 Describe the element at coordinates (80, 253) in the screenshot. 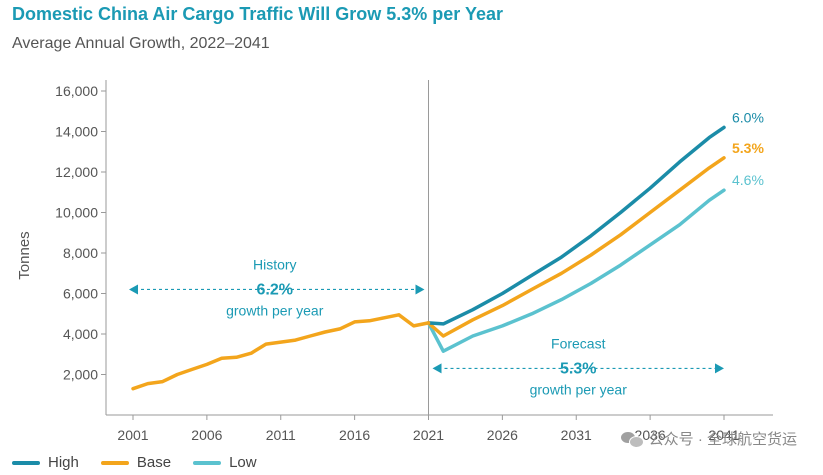

I see `y-tick-label: 8,000` at that location.